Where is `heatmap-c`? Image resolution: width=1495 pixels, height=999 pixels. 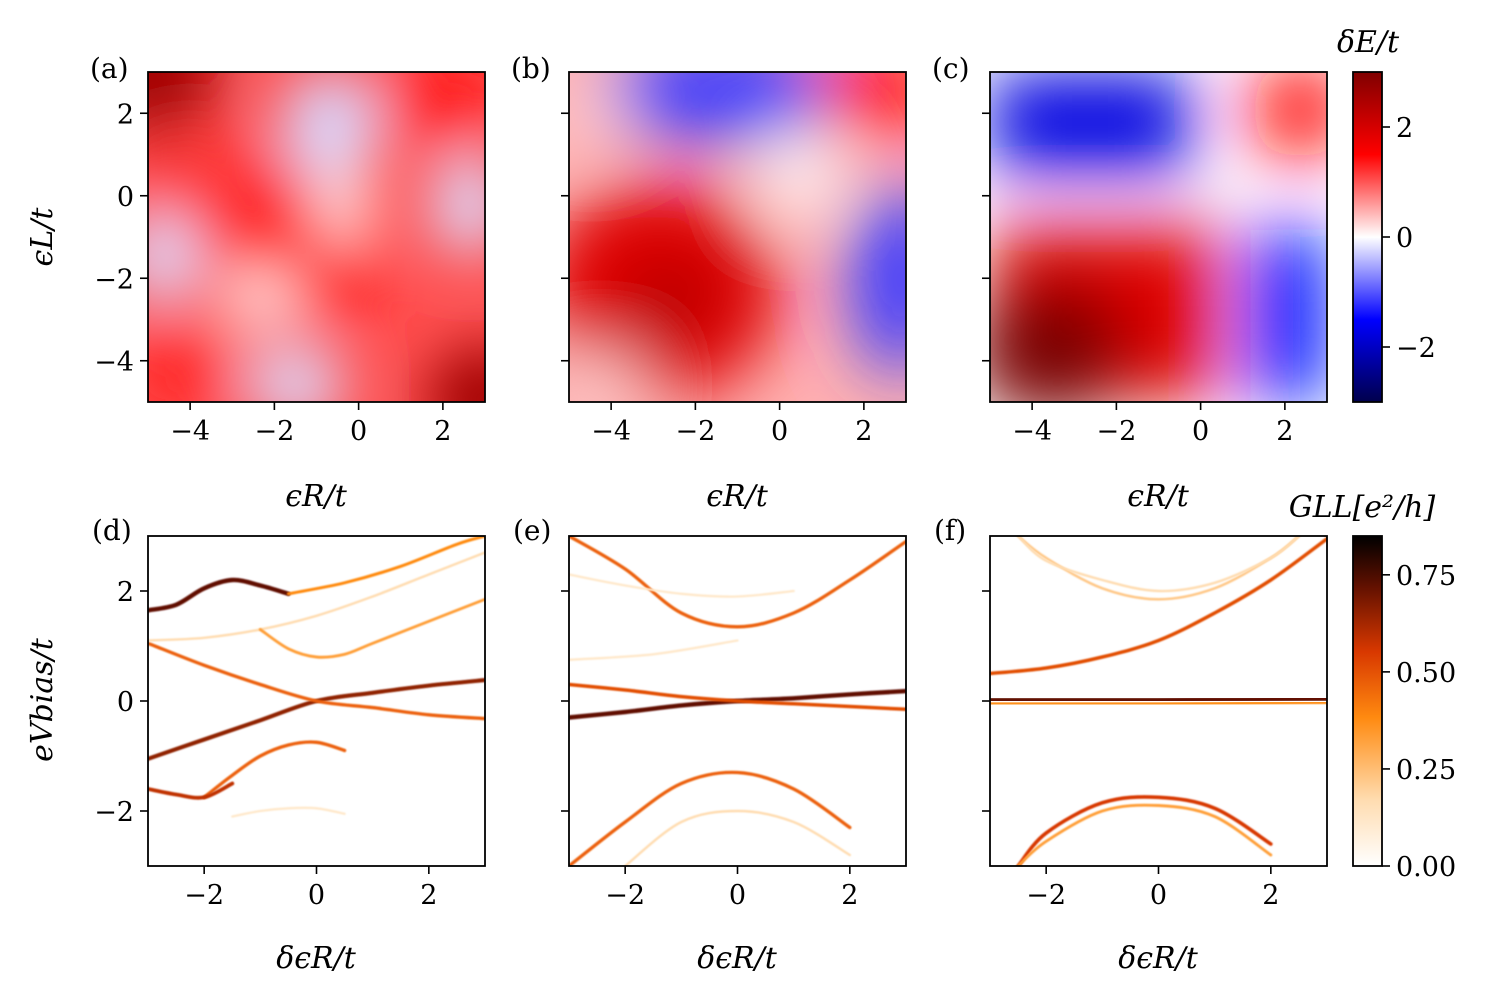
heatmap-c is located at coordinates (1158, 237).